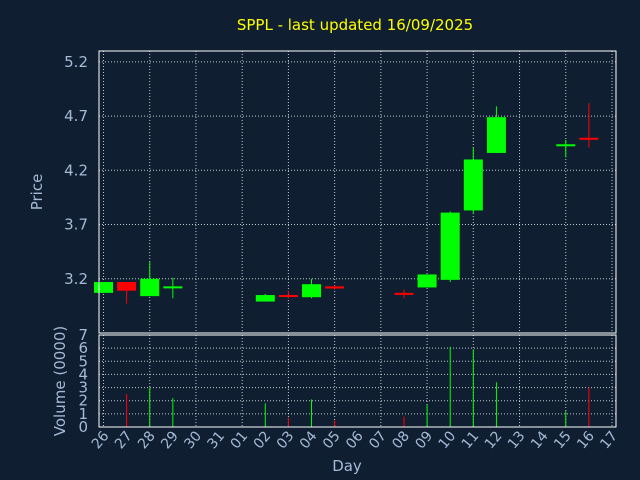 The height and width of the screenshot is (480, 640). I want to click on day-tick-label: 07, so click(378, 440).